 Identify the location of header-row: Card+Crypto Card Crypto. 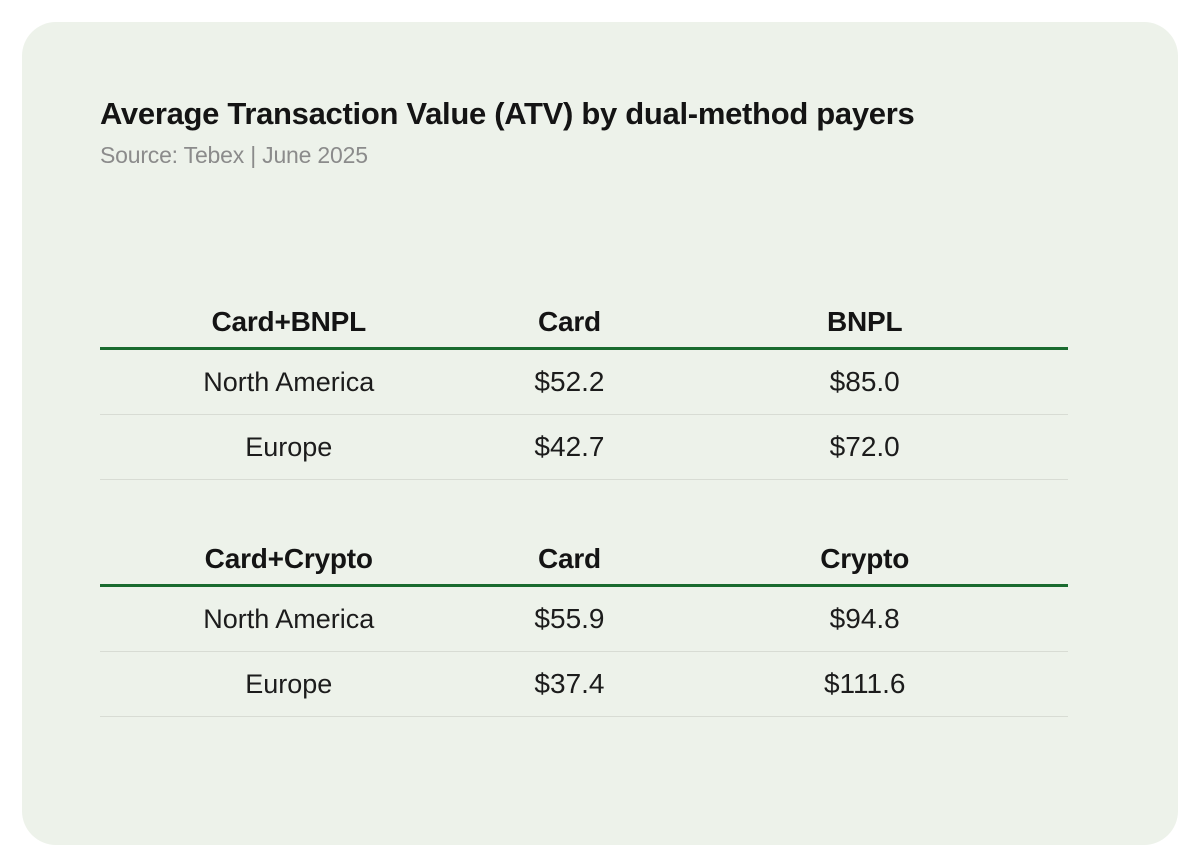
(584, 560).